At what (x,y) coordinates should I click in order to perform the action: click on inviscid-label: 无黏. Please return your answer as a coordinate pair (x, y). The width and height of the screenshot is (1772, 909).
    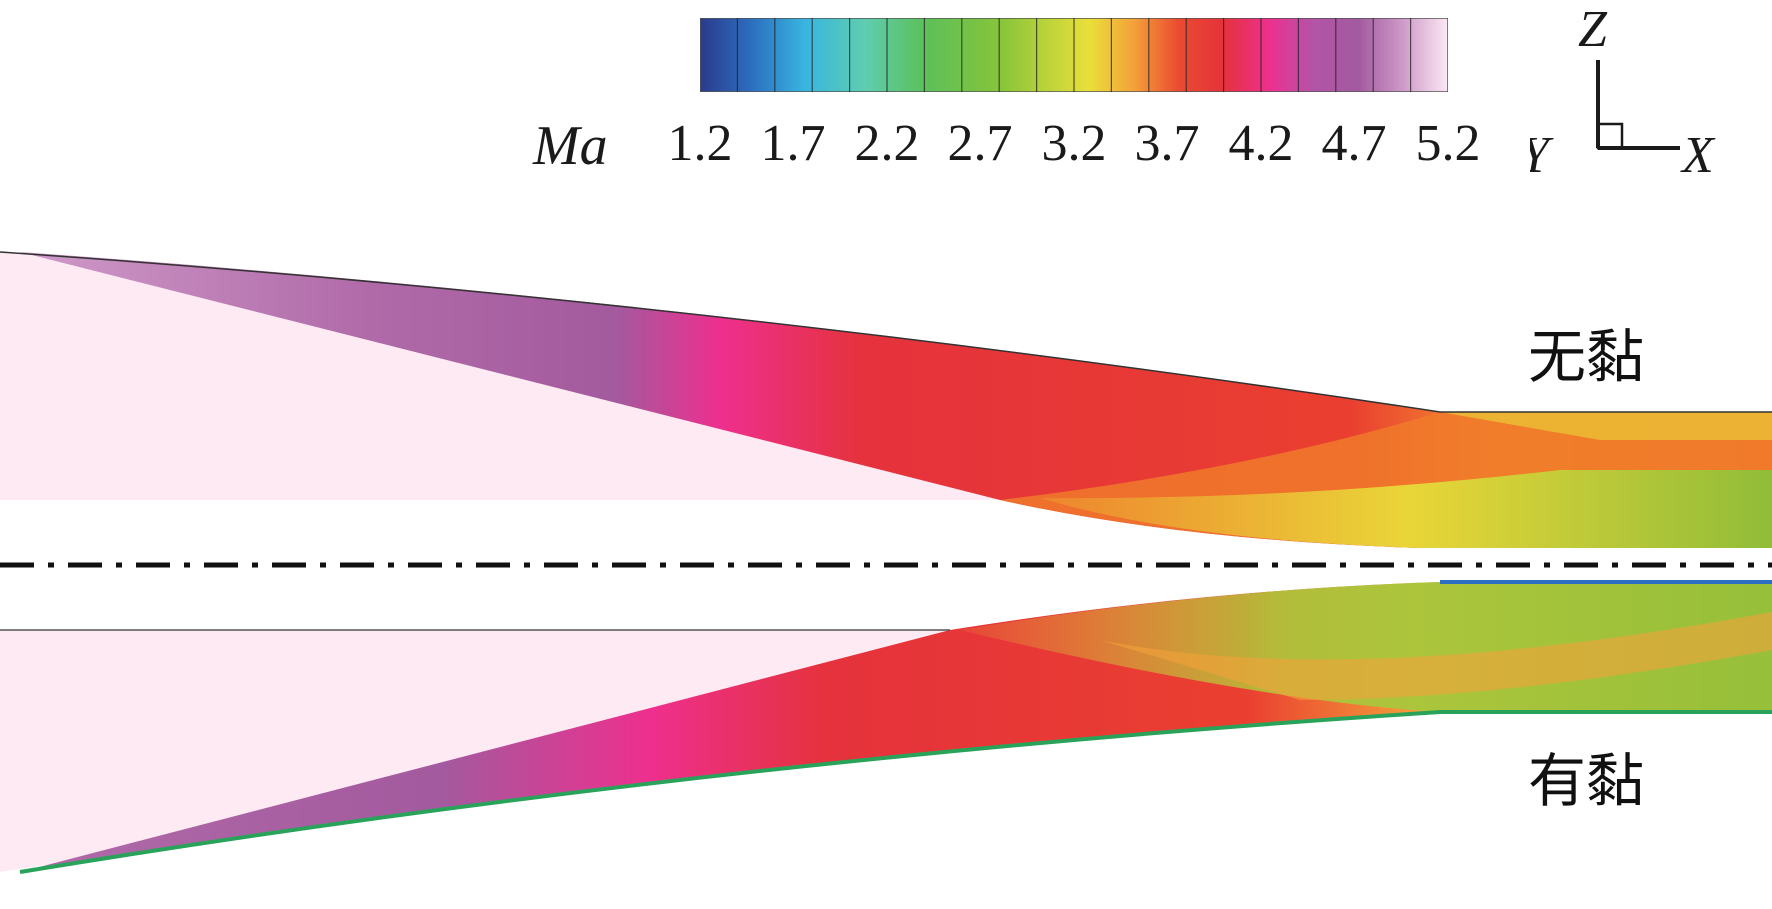
    Looking at the image, I should click on (1586, 357).